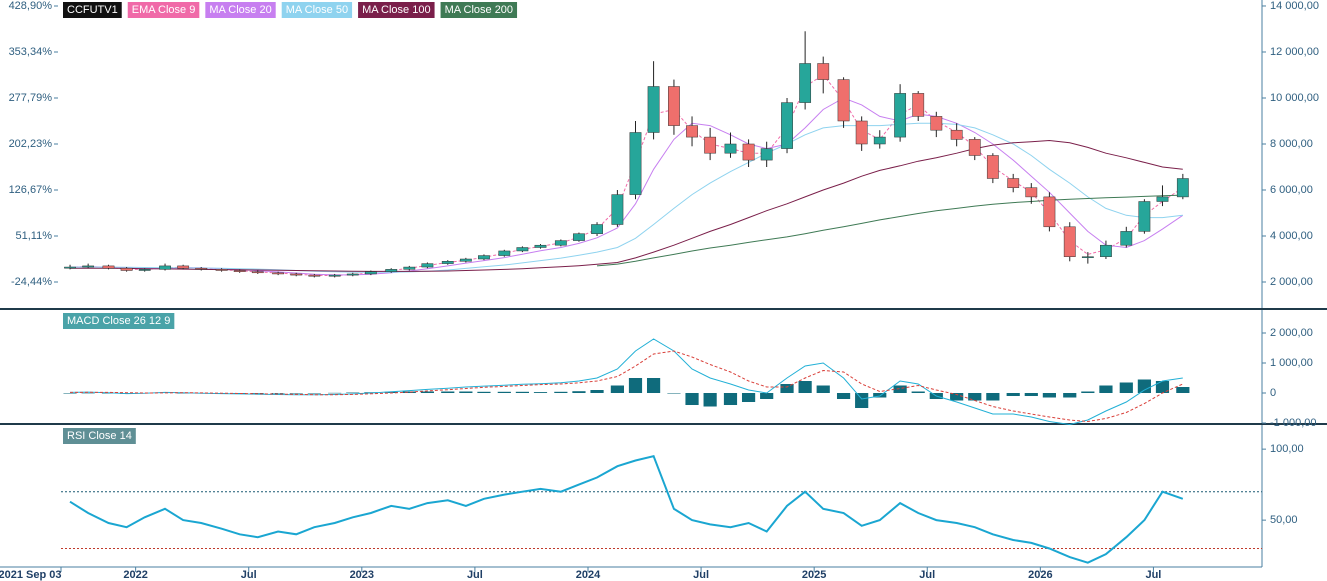 This screenshot has height=581, width=1327. Describe the element at coordinates (1291, 333) in the screenshot. I see `y-tick-label: 2 000,00` at that location.